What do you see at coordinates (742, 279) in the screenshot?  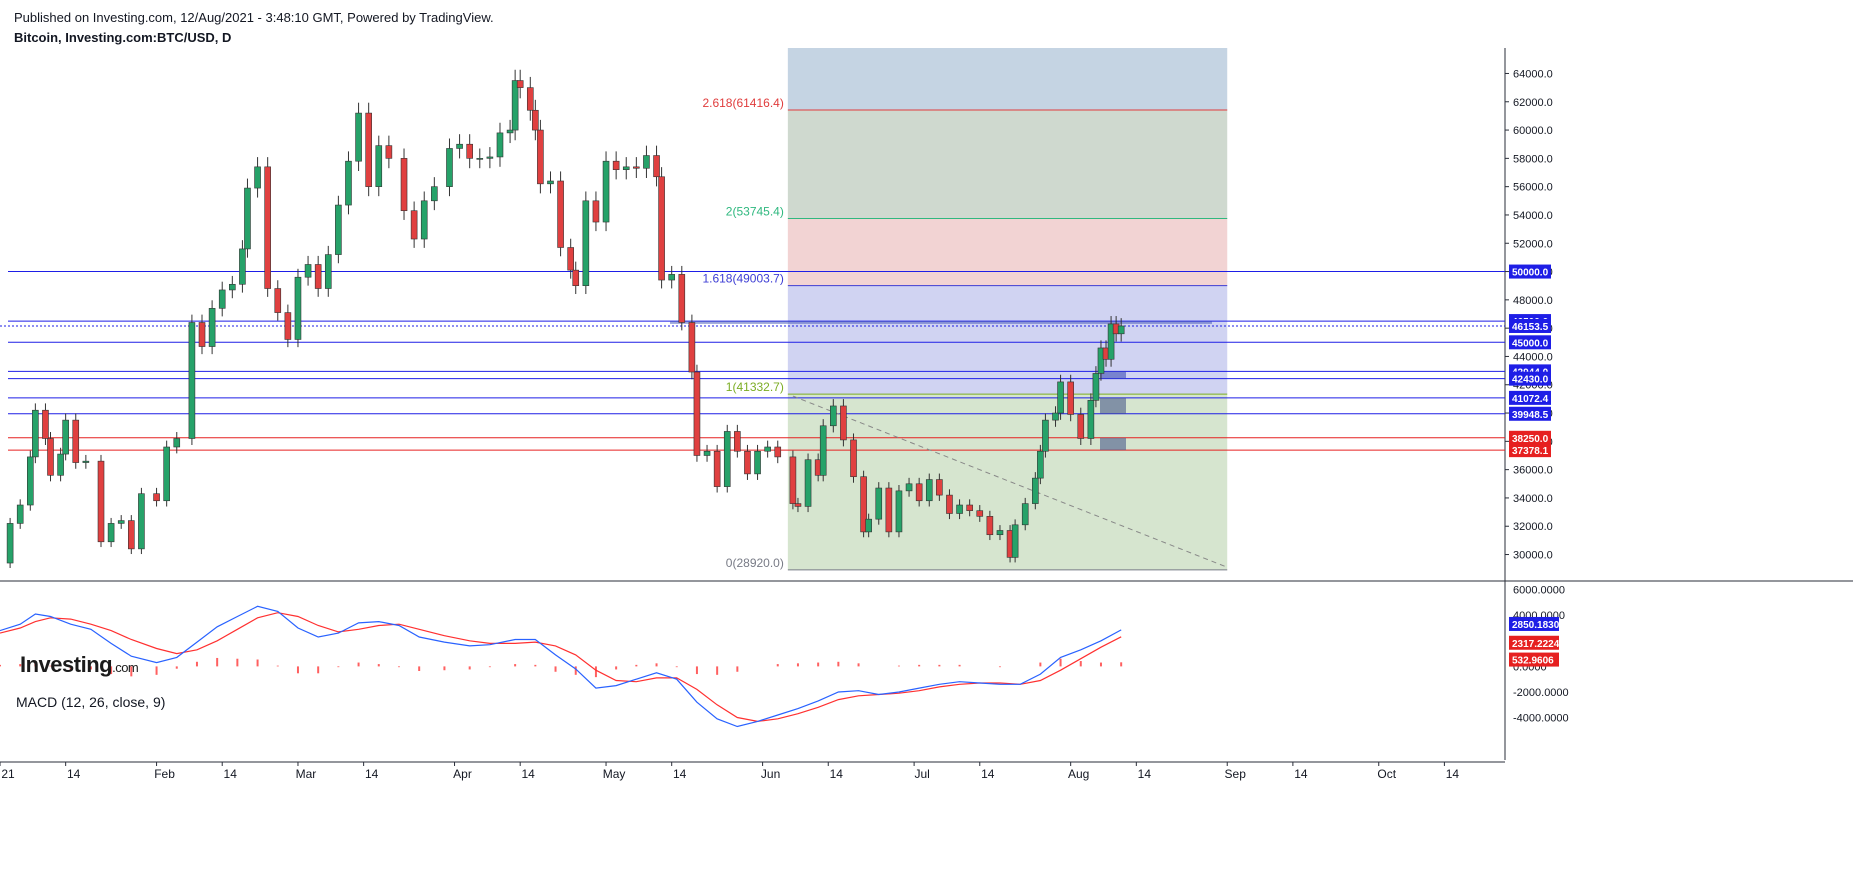 I see `fib-level-label-1.618: 1.618(49003.7)` at bounding box center [742, 279].